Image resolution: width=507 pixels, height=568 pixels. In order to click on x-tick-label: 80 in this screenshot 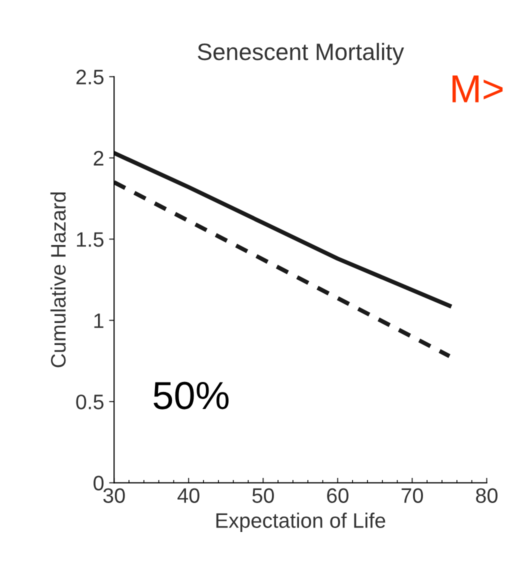, I will do `click(487, 495)`.